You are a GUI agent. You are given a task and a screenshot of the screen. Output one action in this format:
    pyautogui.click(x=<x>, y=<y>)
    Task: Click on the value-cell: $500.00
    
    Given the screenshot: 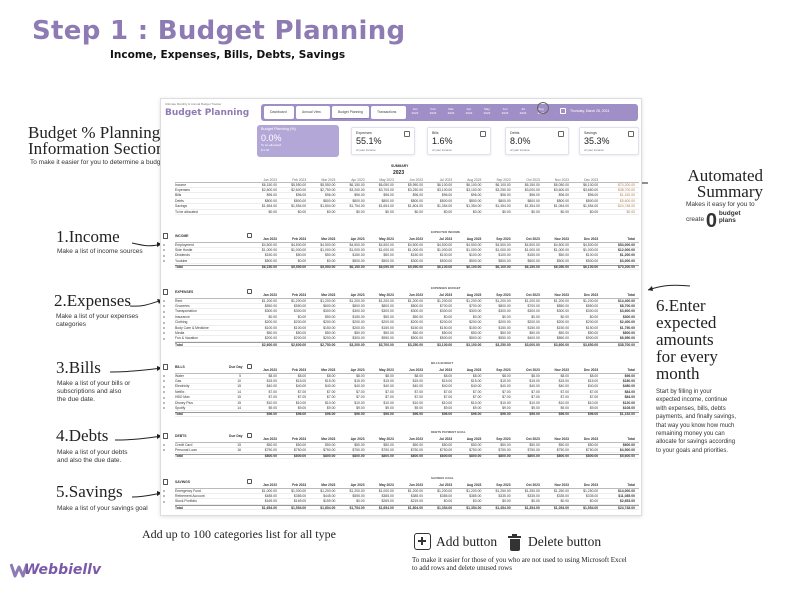 What is the action you would take?
    pyautogui.click(x=446, y=338)
    